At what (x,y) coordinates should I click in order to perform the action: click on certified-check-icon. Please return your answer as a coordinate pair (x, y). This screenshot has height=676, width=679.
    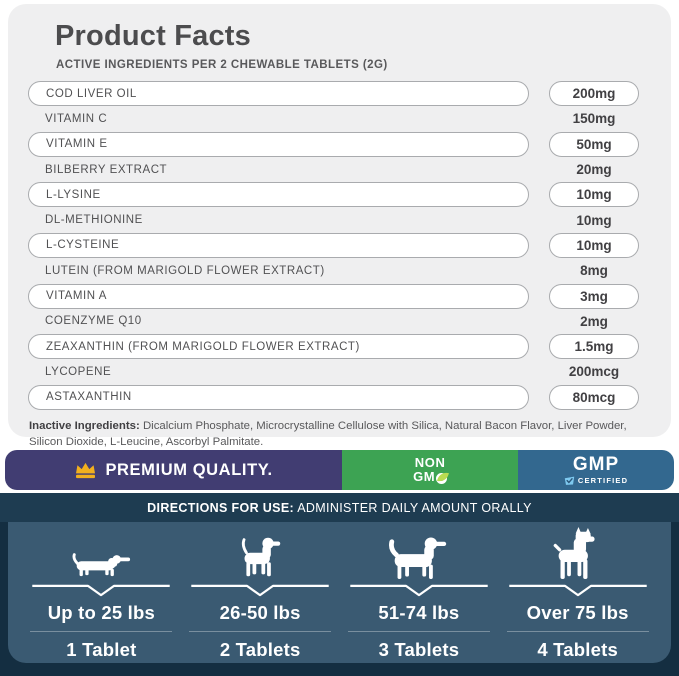
    Looking at the image, I should click on (569, 480).